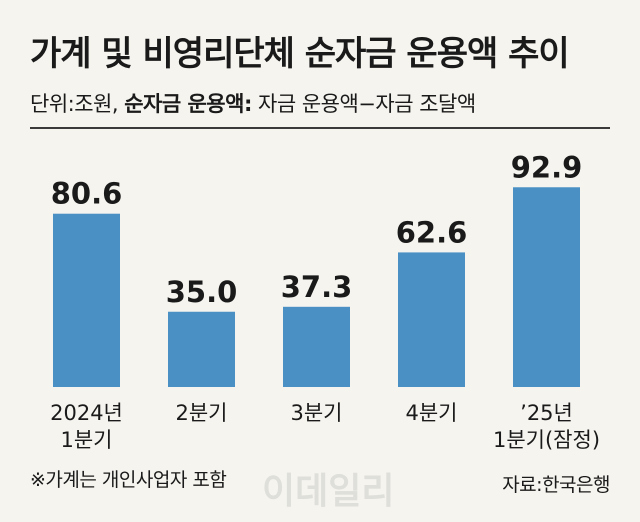 The width and height of the screenshot is (640, 522). Describe the element at coordinates (363, 104) in the screenshot. I see `unit-definition: 자금 운용액−자금 조달액` at that location.